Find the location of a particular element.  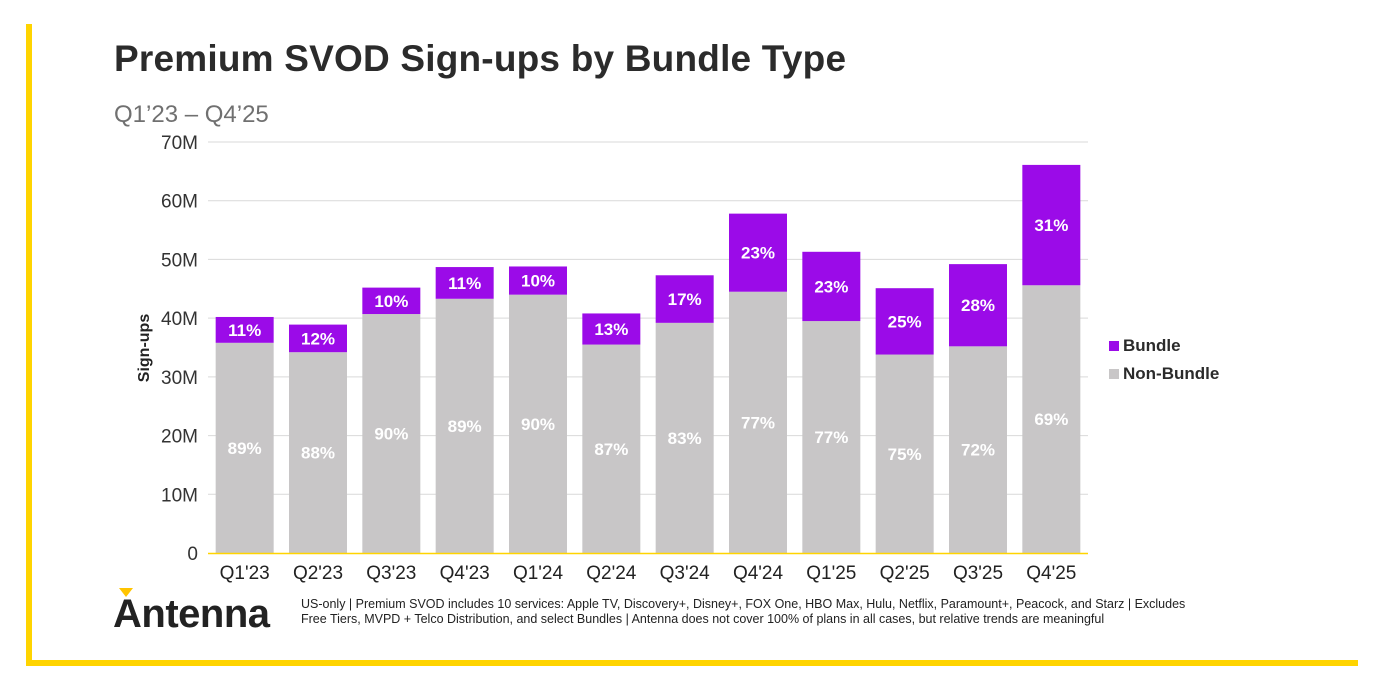

antenna-logo-text: Antenna is located at coordinates (191, 614).